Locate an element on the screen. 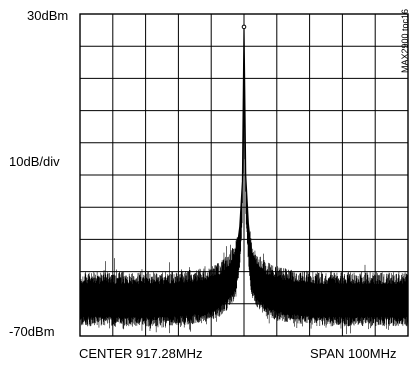 This screenshot has height=369, width=420. center-frequency-label: CENTER 917.28MHz is located at coordinates (141, 353).